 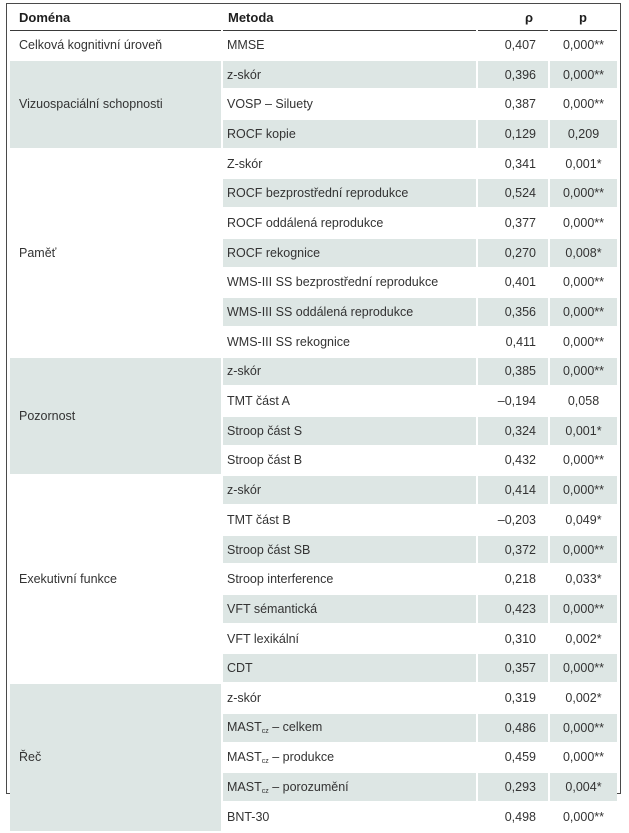 I want to click on method-cell: ROCF rekognice, so click(x=349, y=253).